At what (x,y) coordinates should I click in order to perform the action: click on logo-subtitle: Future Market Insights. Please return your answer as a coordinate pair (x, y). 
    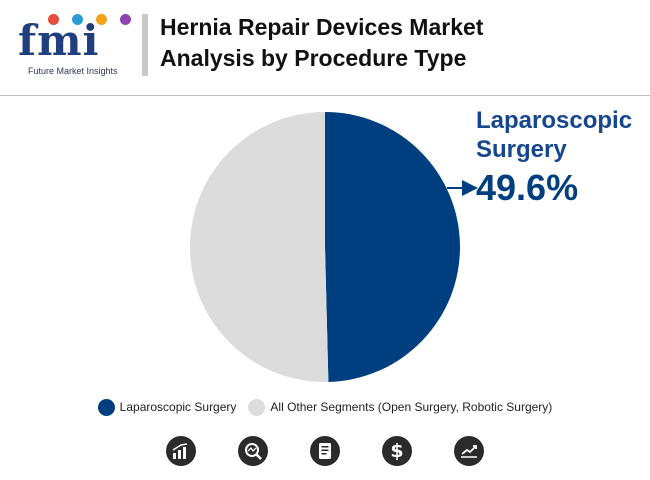
    Looking at the image, I should click on (73, 71).